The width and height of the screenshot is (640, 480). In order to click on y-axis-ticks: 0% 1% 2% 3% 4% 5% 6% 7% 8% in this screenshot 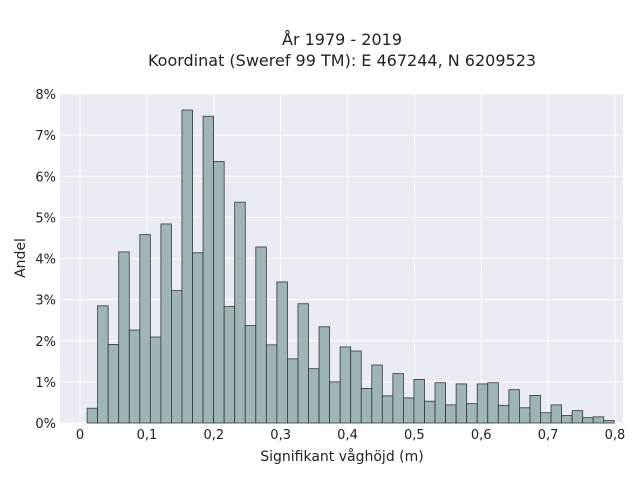, I will do `click(45, 260)`.